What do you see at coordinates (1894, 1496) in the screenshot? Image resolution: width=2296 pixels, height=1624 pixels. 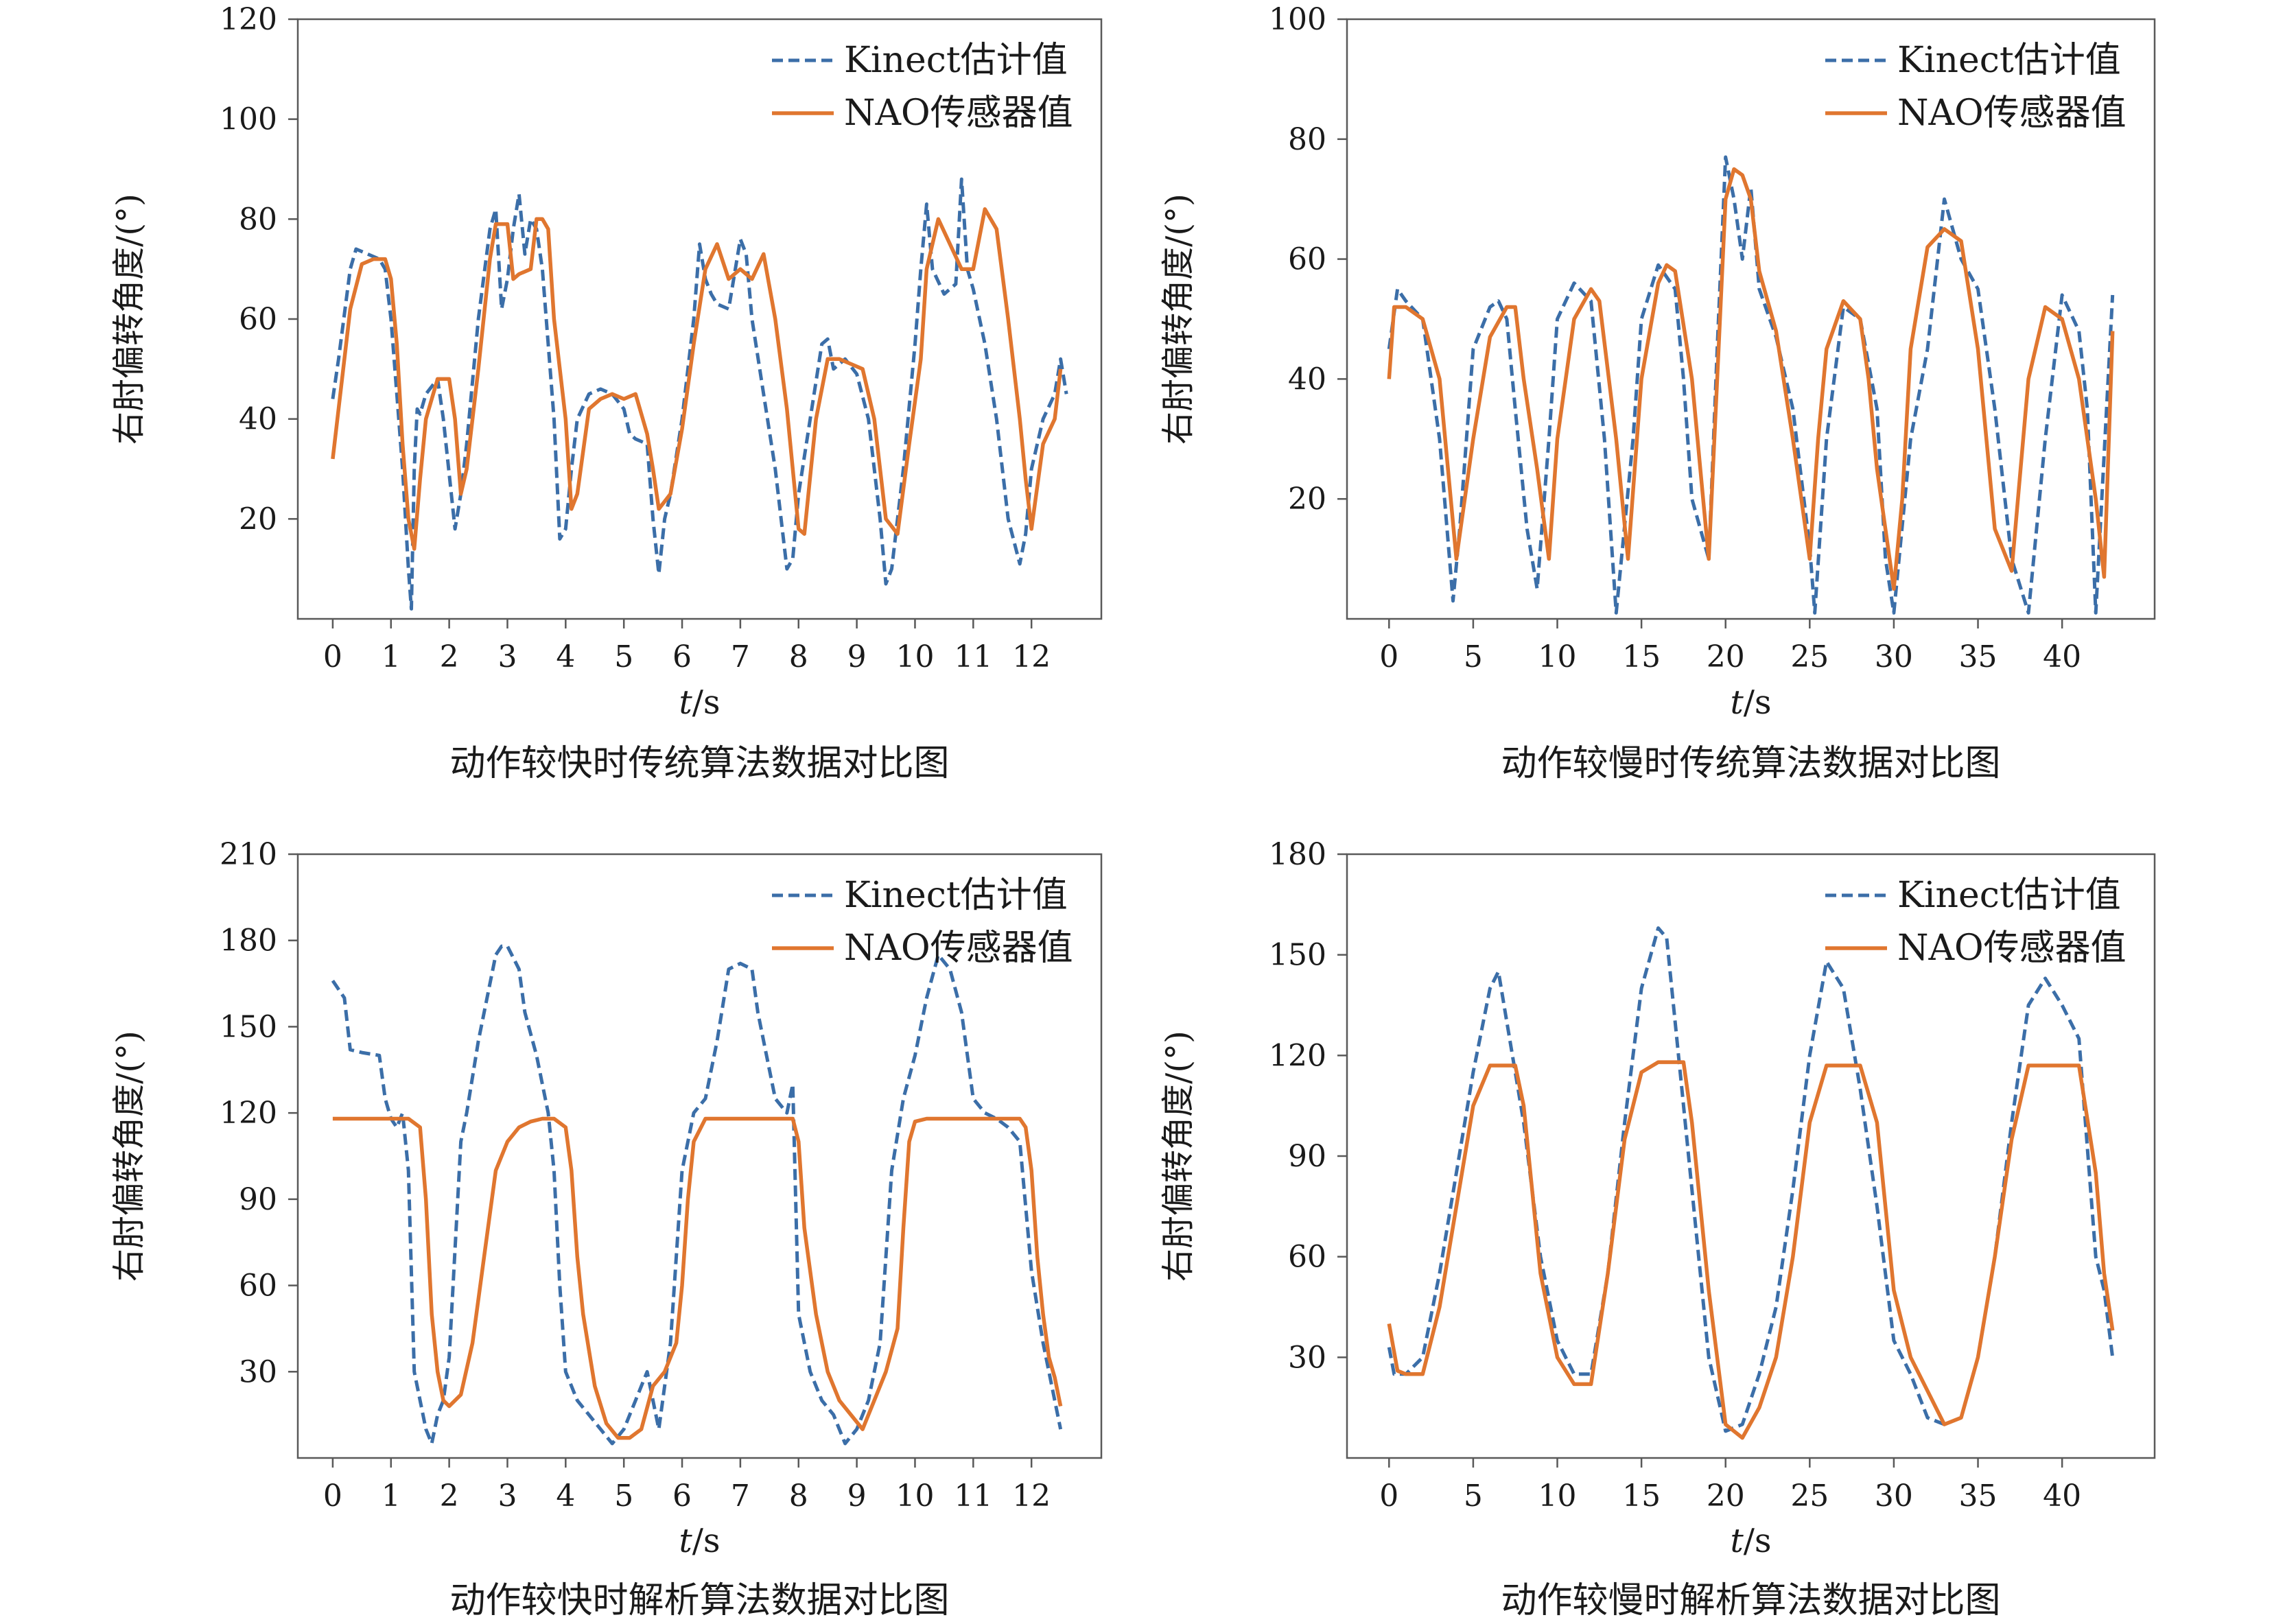 I see `x-tick-label: 30` at bounding box center [1894, 1496].